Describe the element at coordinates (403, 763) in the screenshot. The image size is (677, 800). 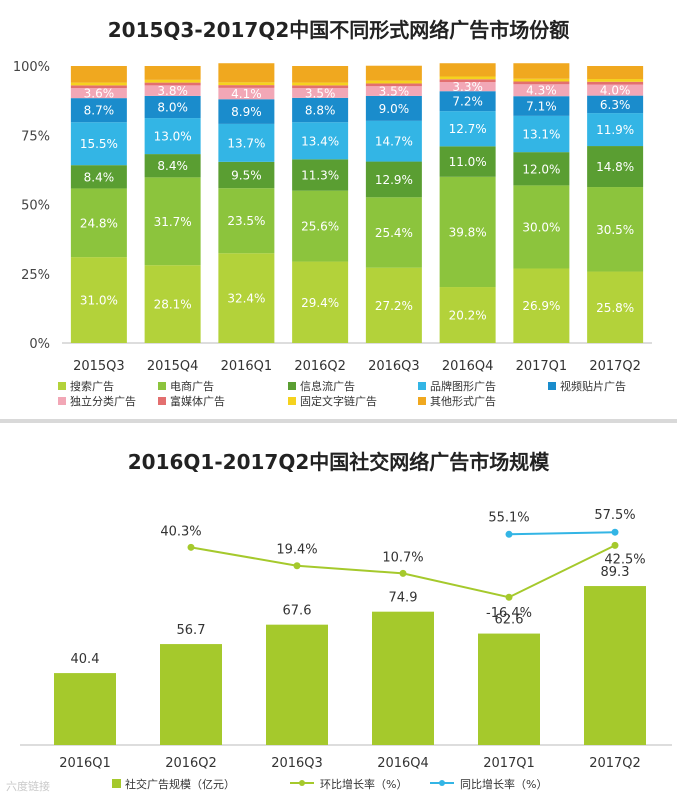
I see `x-tick-label: 2016Q4` at that location.